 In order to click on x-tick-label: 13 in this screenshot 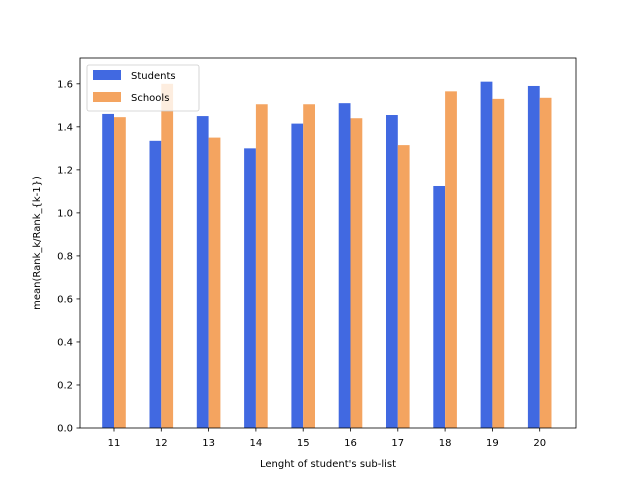, I will do `click(208, 443)`.